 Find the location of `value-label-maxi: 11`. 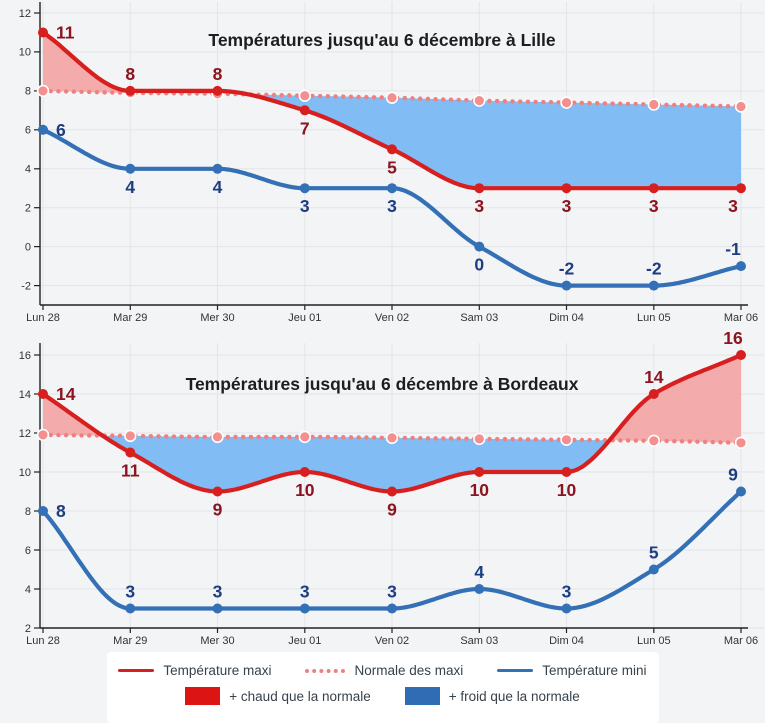

value-label-maxi: 11 is located at coordinates (65, 33).